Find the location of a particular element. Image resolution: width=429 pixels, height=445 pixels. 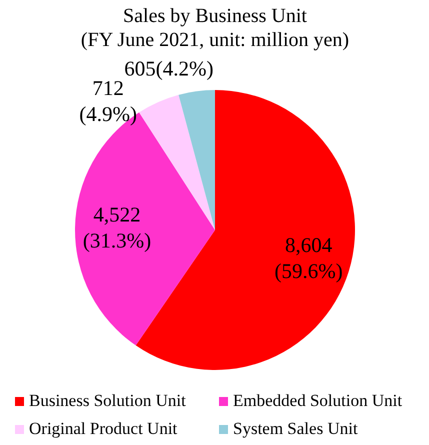

legend-label: System Sales Unit is located at coordinates (295, 428).